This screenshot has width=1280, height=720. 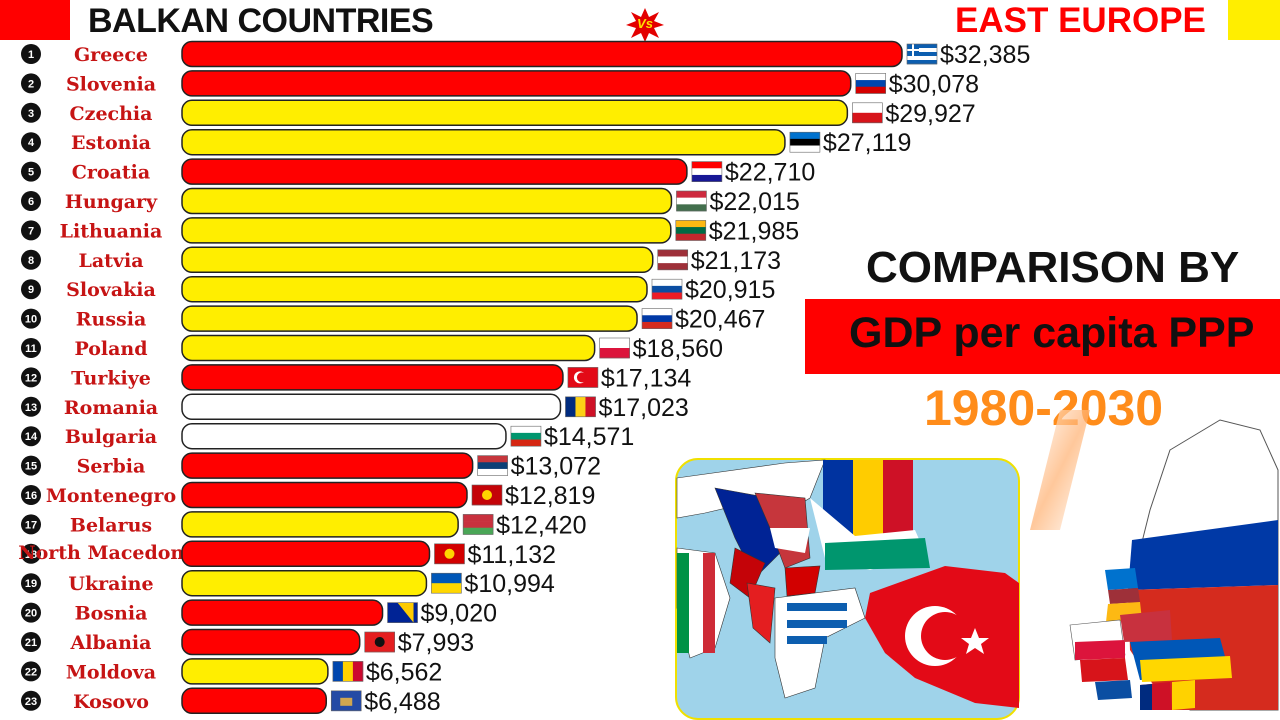 I want to click on rank-number: 1, so click(x=31, y=55).